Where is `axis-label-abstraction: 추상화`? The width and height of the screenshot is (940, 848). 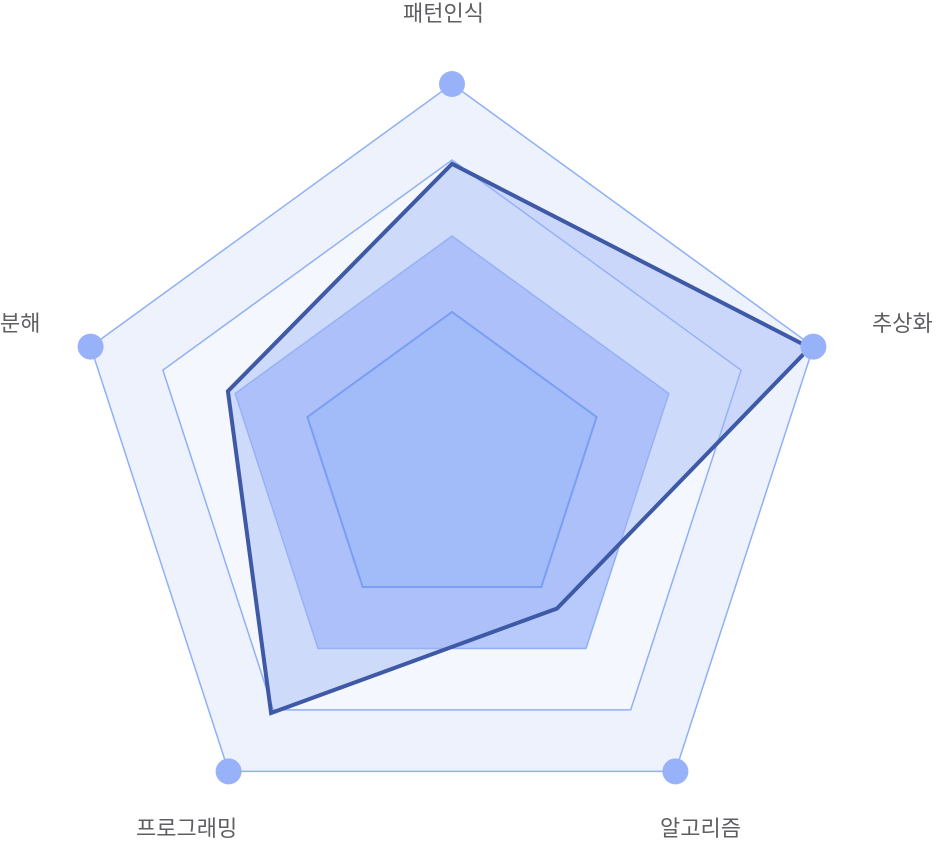
axis-label-abstraction: 추상화 is located at coordinates (902, 324).